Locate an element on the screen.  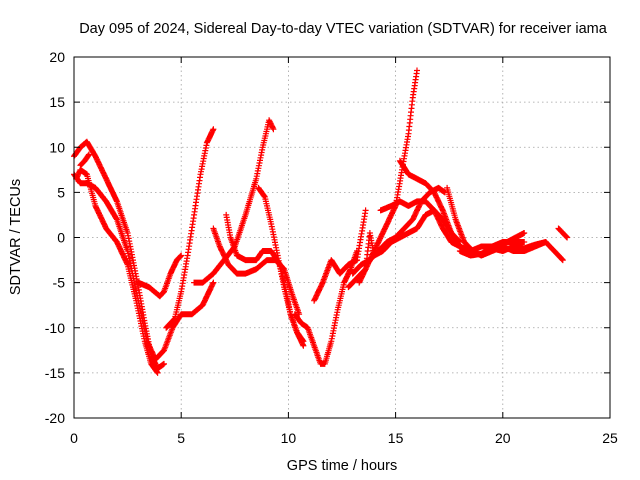
x-tick-label: 20 is located at coordinates (503, 438).